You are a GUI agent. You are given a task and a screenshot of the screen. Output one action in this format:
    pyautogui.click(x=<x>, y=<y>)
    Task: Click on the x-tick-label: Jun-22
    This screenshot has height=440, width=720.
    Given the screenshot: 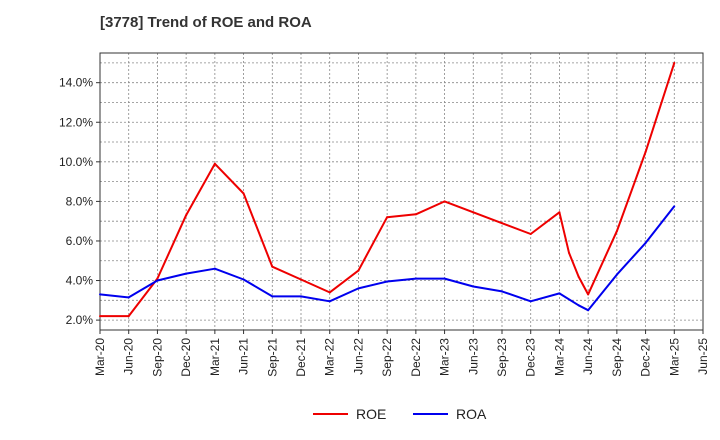 What is the action you would take?
    pyautogui.click(x=358, y=356)
    